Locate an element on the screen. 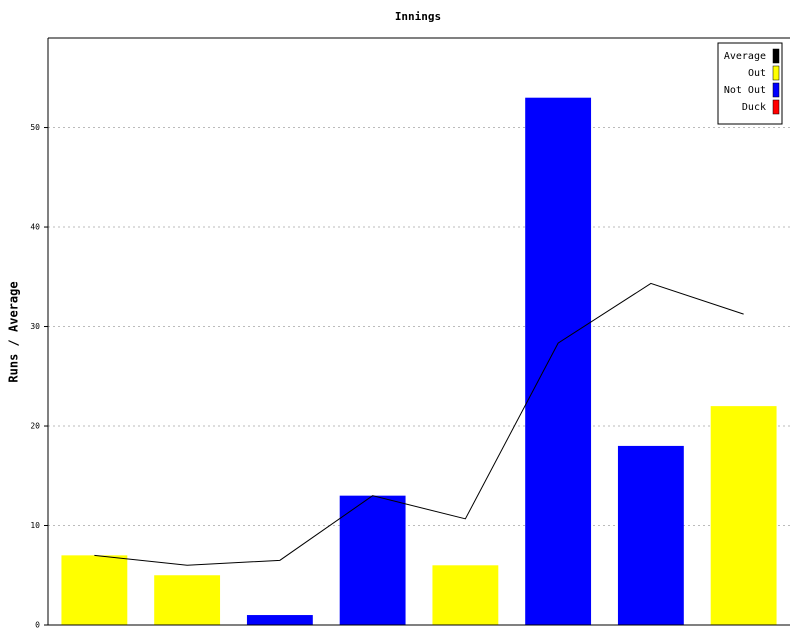 The width and height of the screenshot is (800, 640). y-tick-label: 20 is located at coordinates (35, 426).